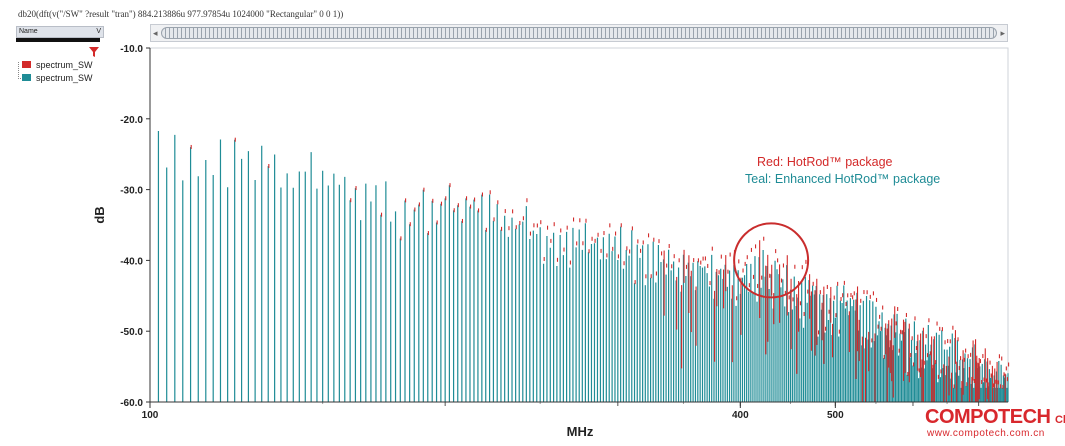 Image resolution: width=1065 pixels, height=446 pixels. Describe the element at coordinates (60, 32) in the screenshot. I see `signal-list-header: Name V` at that location.